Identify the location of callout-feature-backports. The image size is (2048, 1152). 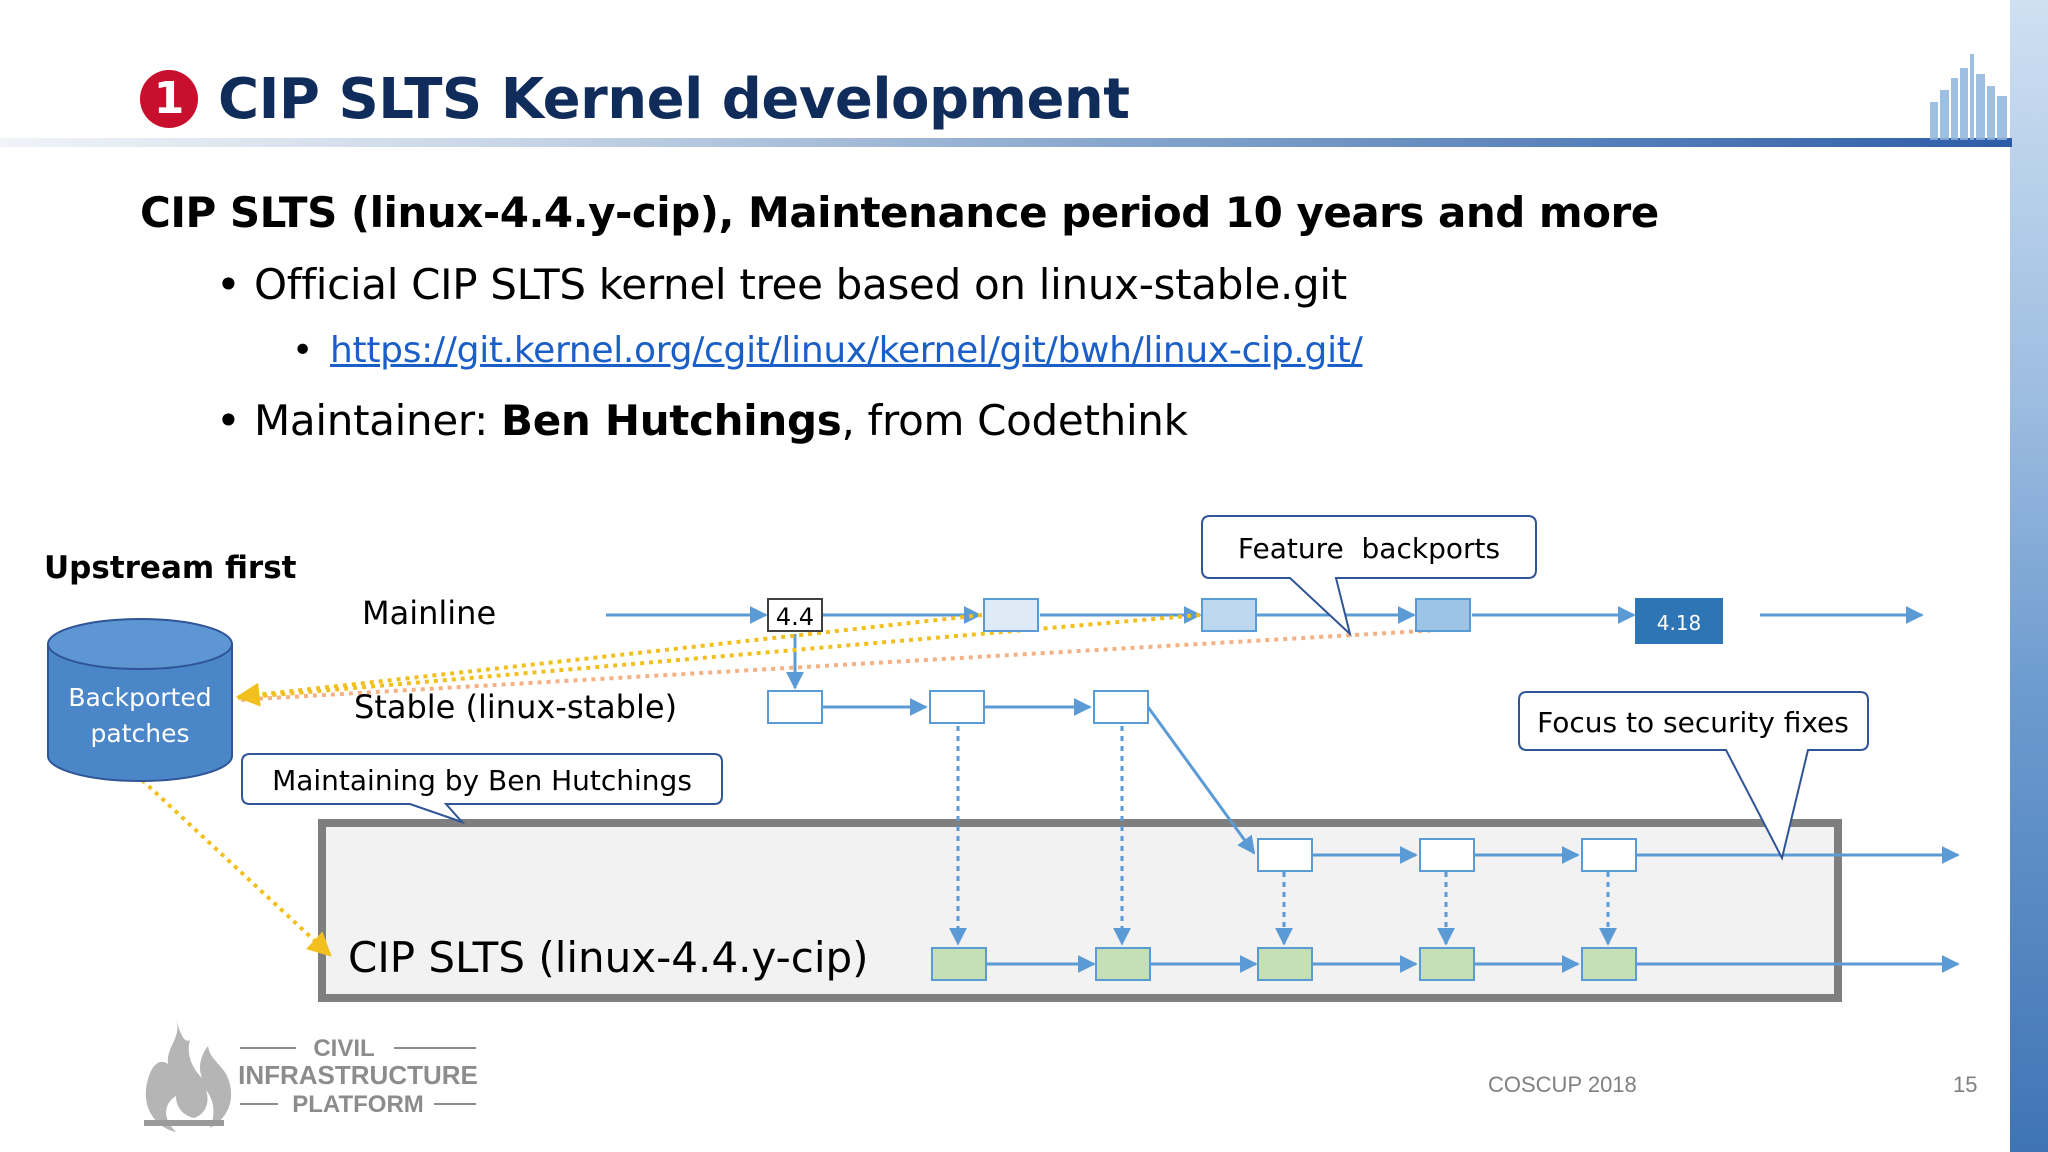
(1369, 576).